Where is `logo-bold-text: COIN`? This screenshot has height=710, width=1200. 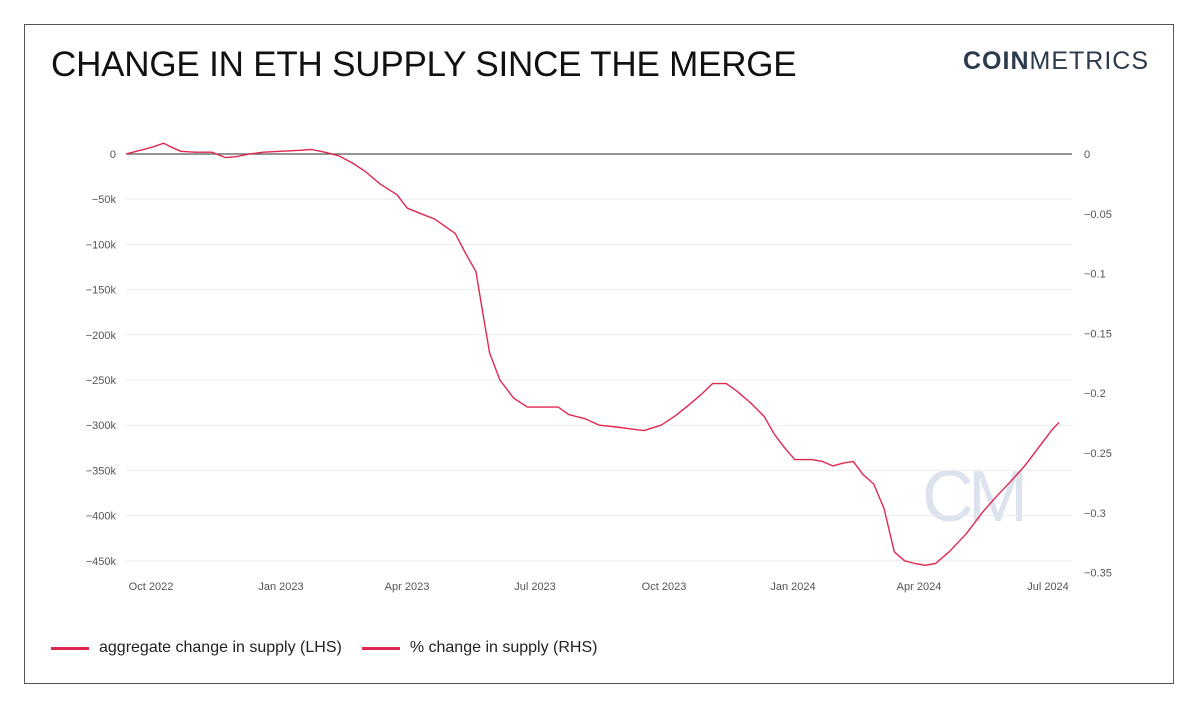 logo-bold-text: COIN is located at coordinates (996, 61).